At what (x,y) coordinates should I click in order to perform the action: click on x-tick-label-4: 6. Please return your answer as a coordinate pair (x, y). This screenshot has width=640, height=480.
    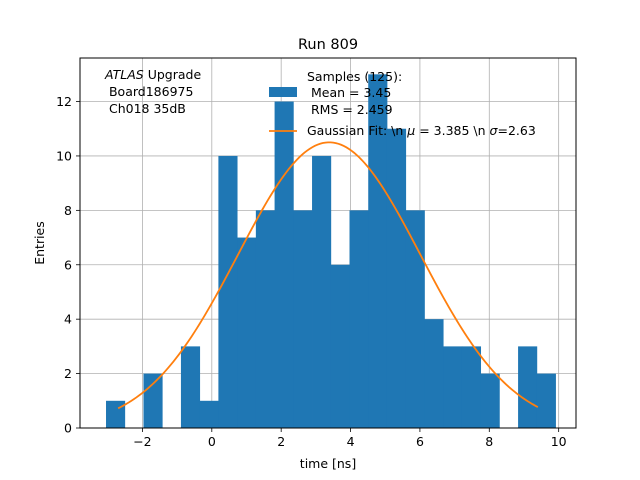
    Looking at the image, I should click on (420, 441).